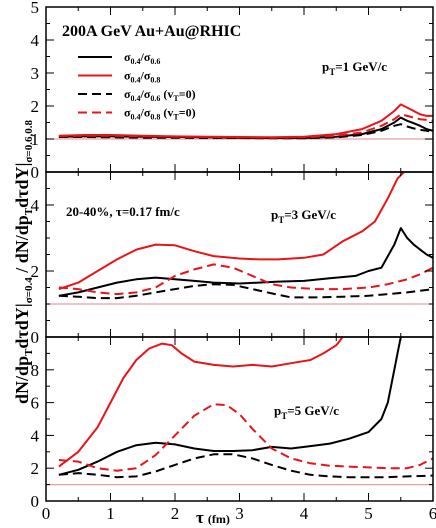 The height and width of the screenshot is (528, 436). Describe the element at coordinates (123, 211) in the screenshot. I see `panel-title: 20-40%, τ=0.17 fm/c` at that location.